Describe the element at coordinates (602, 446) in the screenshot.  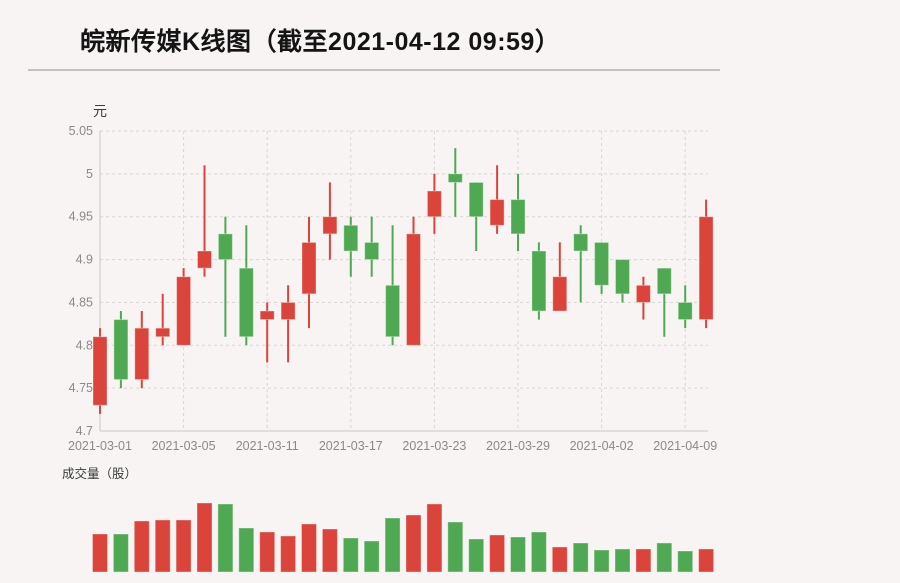
I see `x-tick-label: 2021-04-02` at that location.